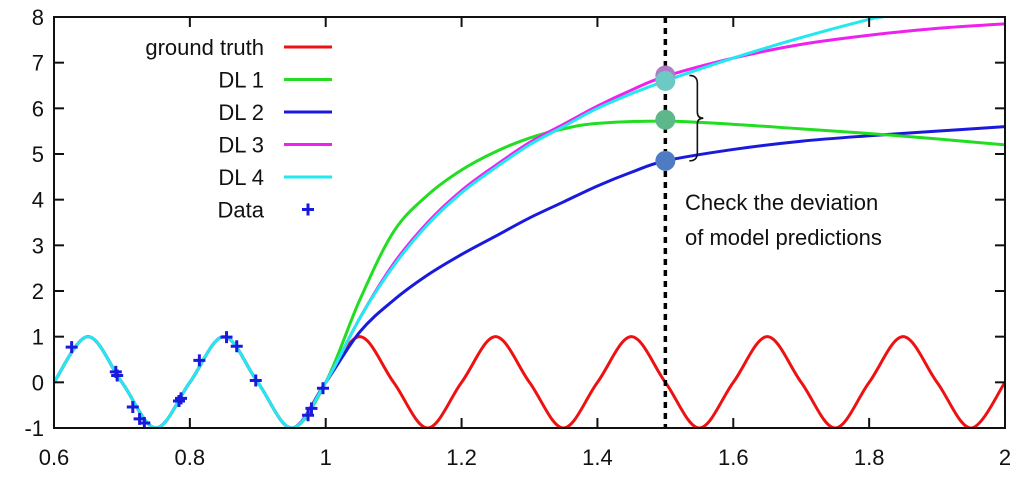 This screenshot has height=487, width=1025. What do you see at coordinates (241, 210) in the screenshot?
I see `legend-label: Data` at bounding box center [241, 210].